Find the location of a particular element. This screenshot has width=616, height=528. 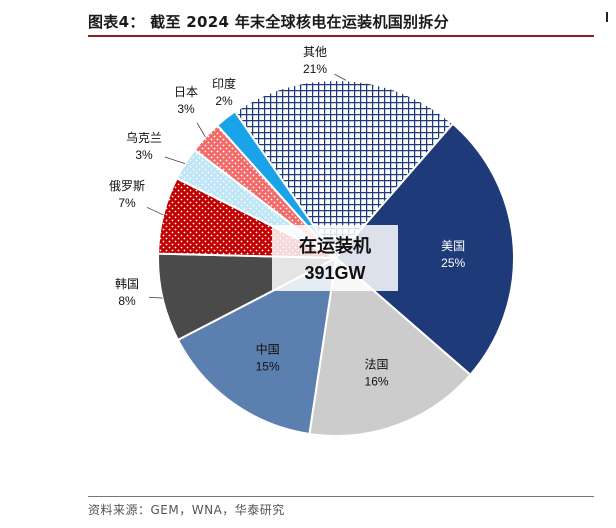

figure-title-bar: 图表4： 截至 2024 年末全球核电在运装机国别拆分 is located at coordinates (341, 22).